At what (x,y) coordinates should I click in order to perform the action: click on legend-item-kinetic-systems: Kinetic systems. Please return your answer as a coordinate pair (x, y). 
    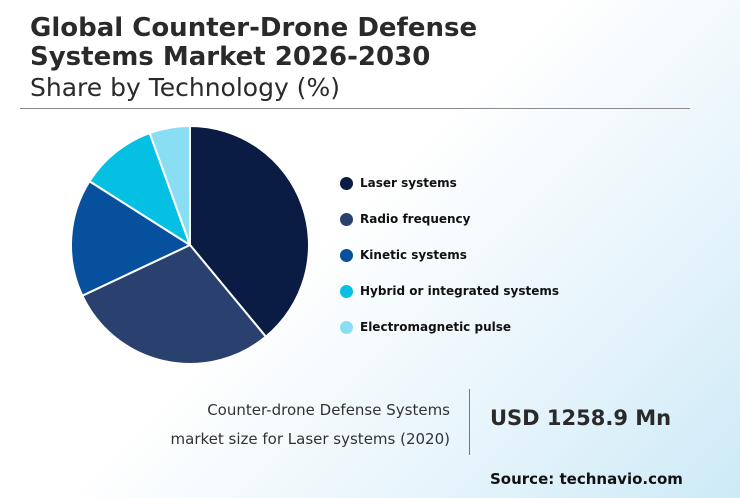
    Looking at the image, I should click on (449, 255).